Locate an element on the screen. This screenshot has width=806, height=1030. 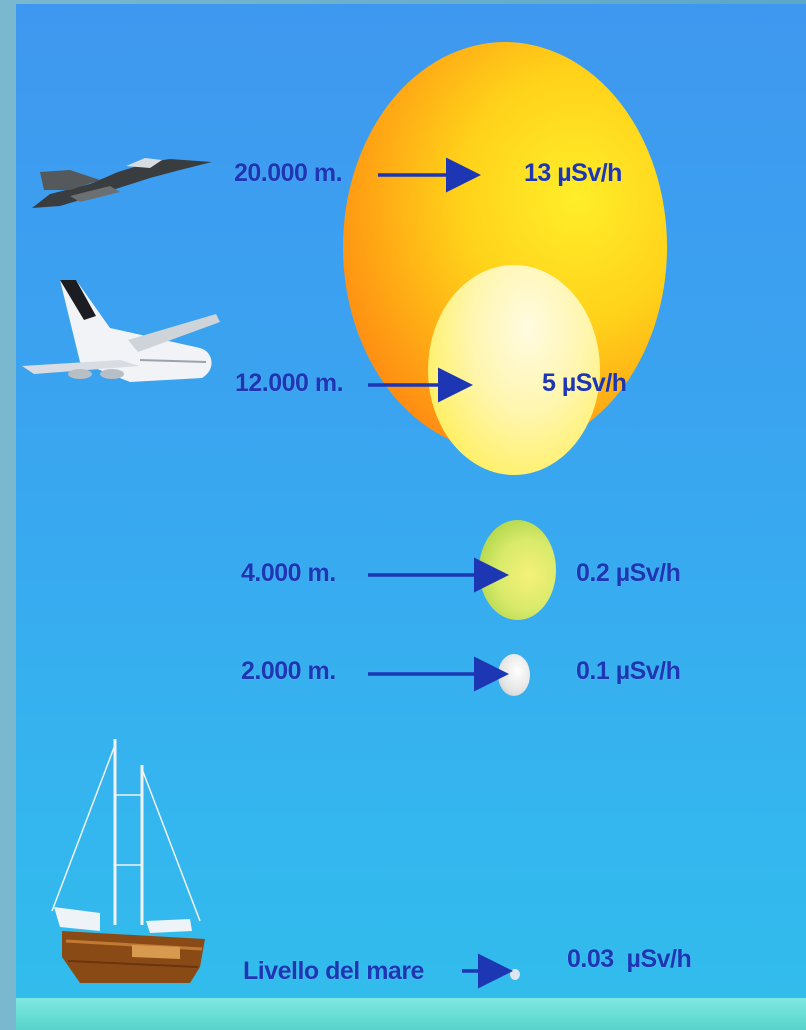
dose-label-2000m: 0.1 µSv/h is located at coordinates (628, 671).